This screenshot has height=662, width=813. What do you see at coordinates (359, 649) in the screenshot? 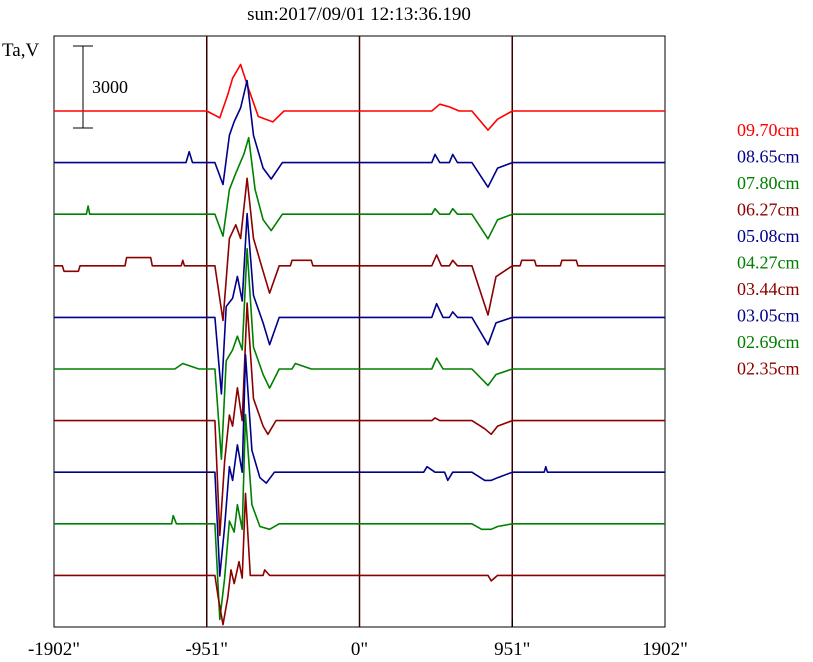
I see `x-tick-label-2: 0"` at bounding box center [359, 649].